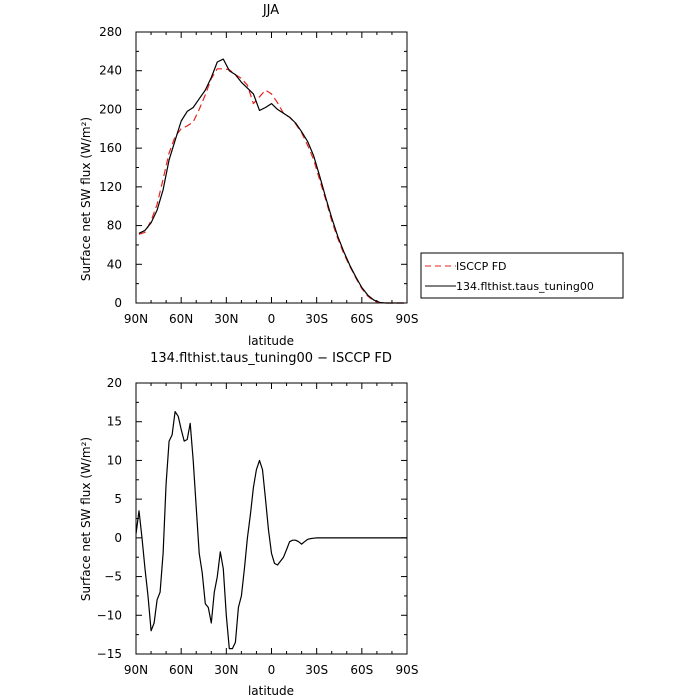 This screenshot has height=700, width=700. Describe the element at coordinates (110, 32) in the screenshot. I see `y-tick-label: 280` at that location.